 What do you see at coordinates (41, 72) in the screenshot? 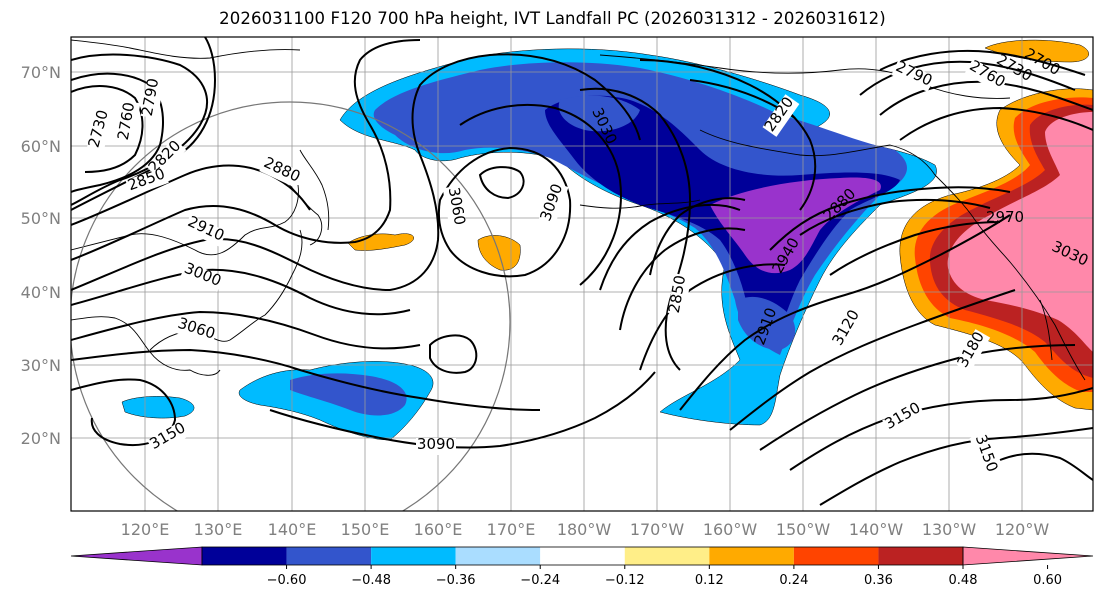
I see `lat-label-70: 70°N` at bounding box center [41, 72].